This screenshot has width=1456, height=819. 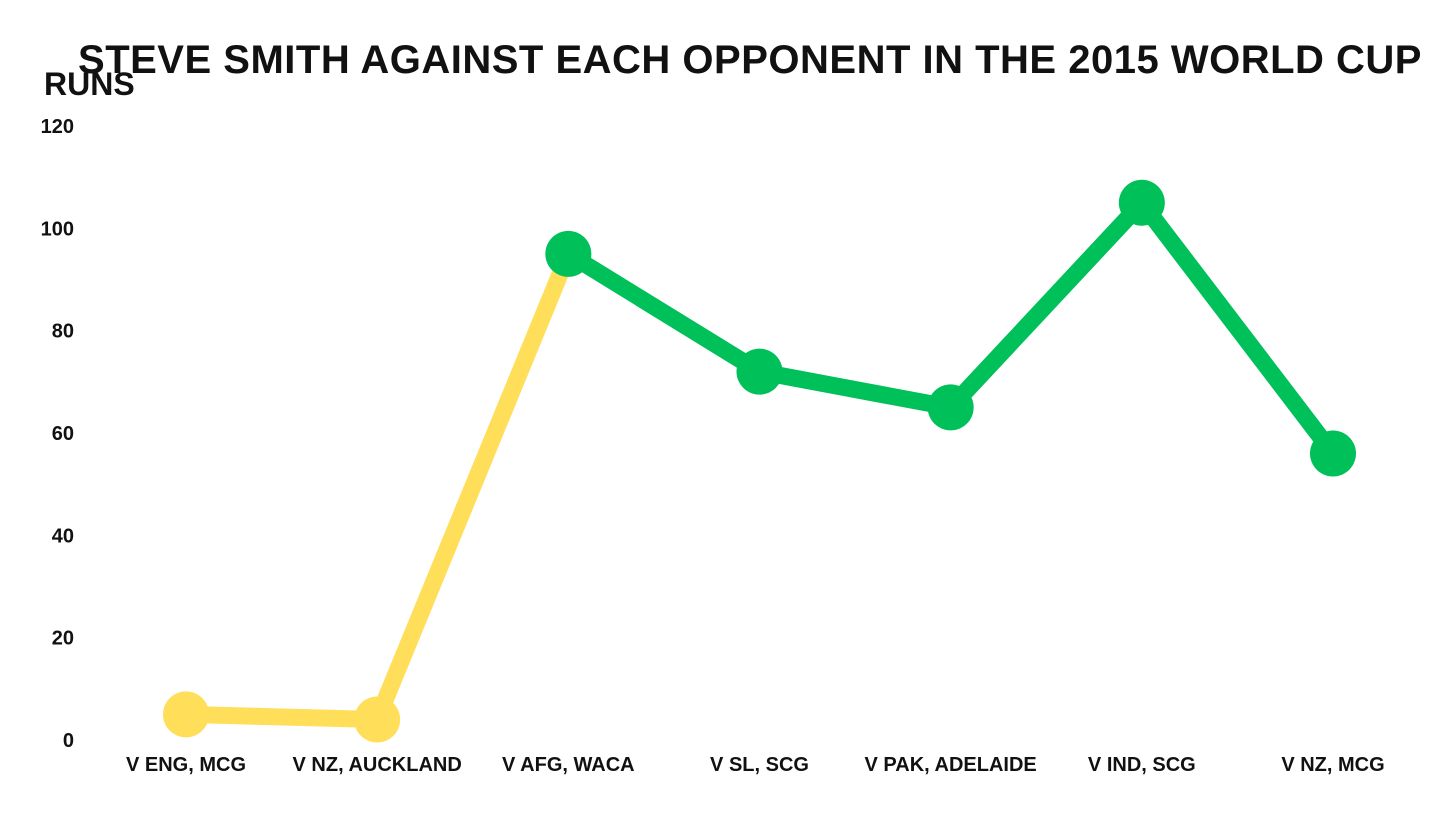 I want to click on y-axis-ticks: 0 20 40 60 80 100 120, so click(x=57, y=434).